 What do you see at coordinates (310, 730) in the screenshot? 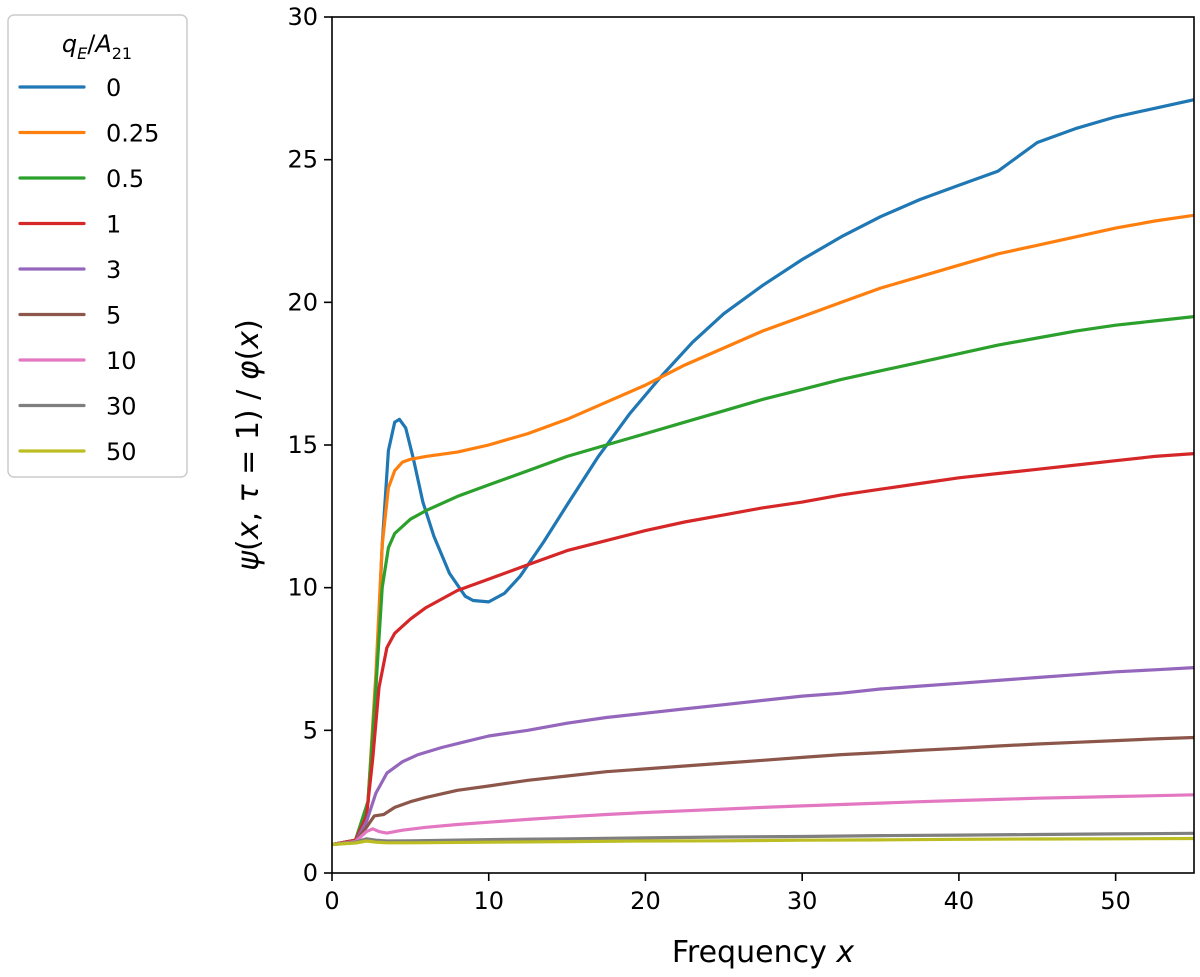
I see `y-tick-label: 5` at bounding box center [310, 730].